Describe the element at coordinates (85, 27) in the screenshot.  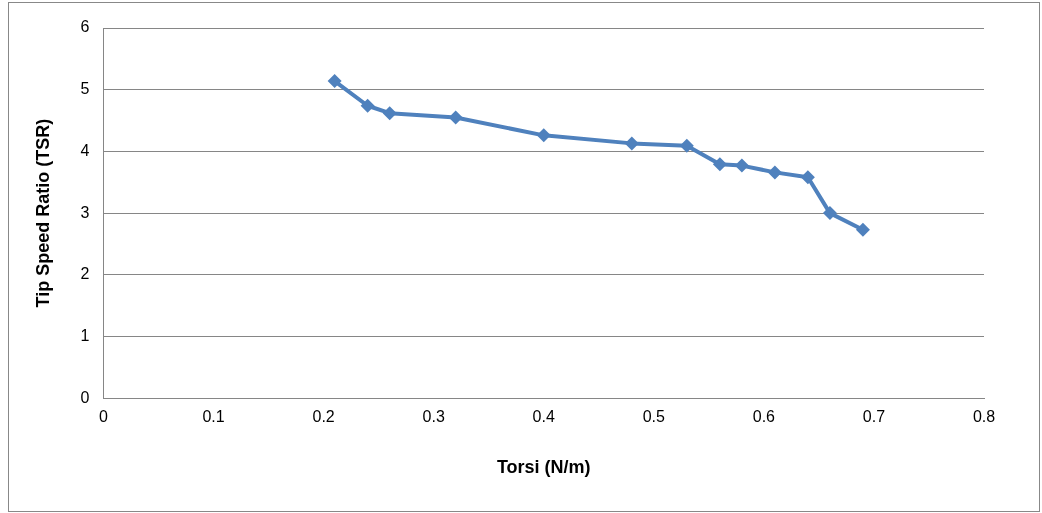
I see `y-tick-label: 6` at that location.